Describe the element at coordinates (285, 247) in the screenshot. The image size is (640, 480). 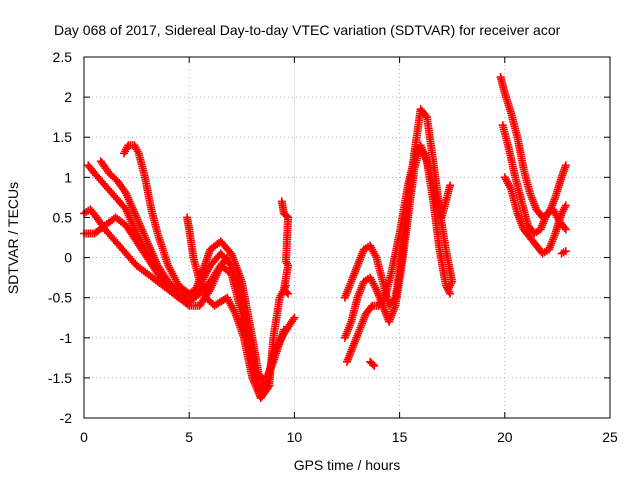
I see `series-arc7` at that location.